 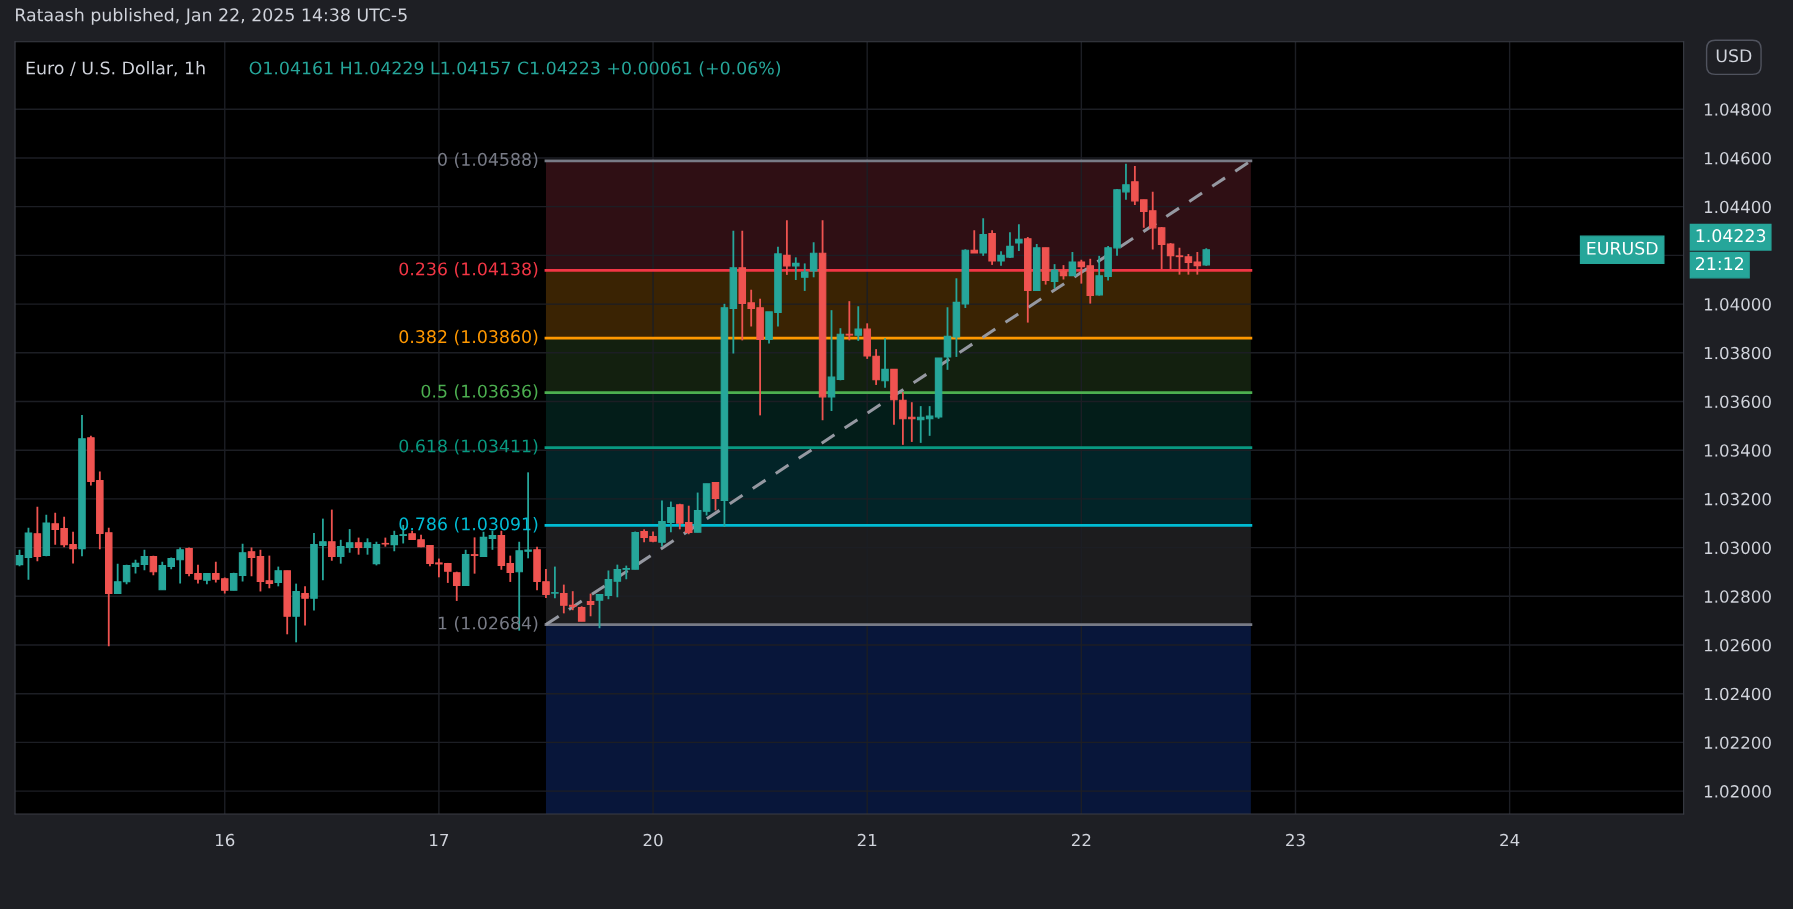 I want to click on text: 21:12, so click(x=1720, y=263).